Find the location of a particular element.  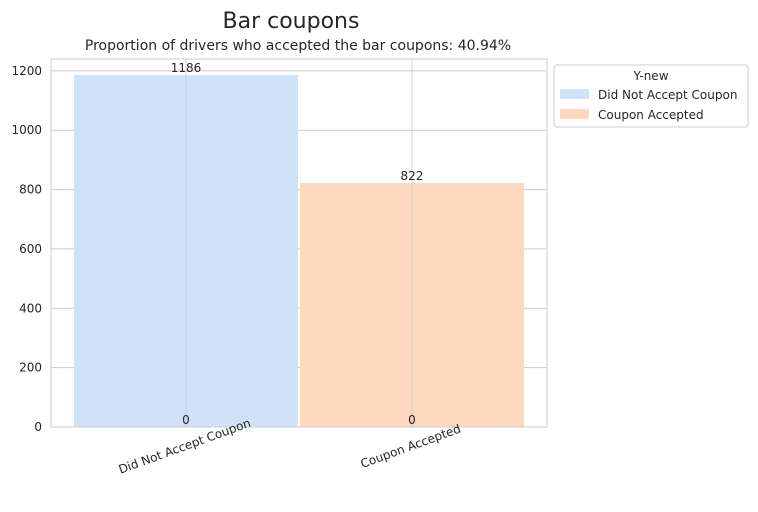

y-tick-label: 400 is located at coordinates (30, 308).